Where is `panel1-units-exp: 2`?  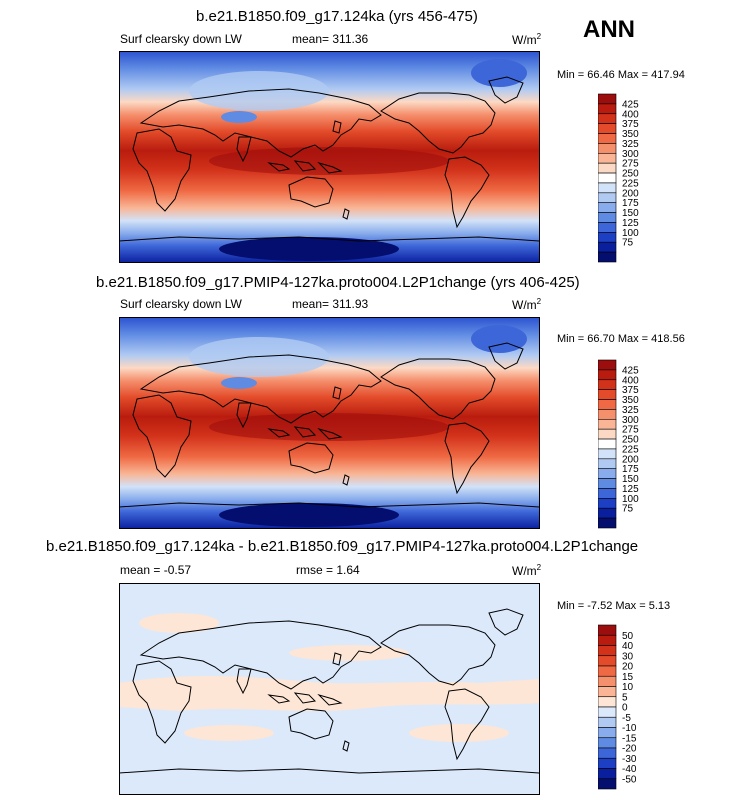
panel1-units-exp: 2 is located at coordinates (539, 36).